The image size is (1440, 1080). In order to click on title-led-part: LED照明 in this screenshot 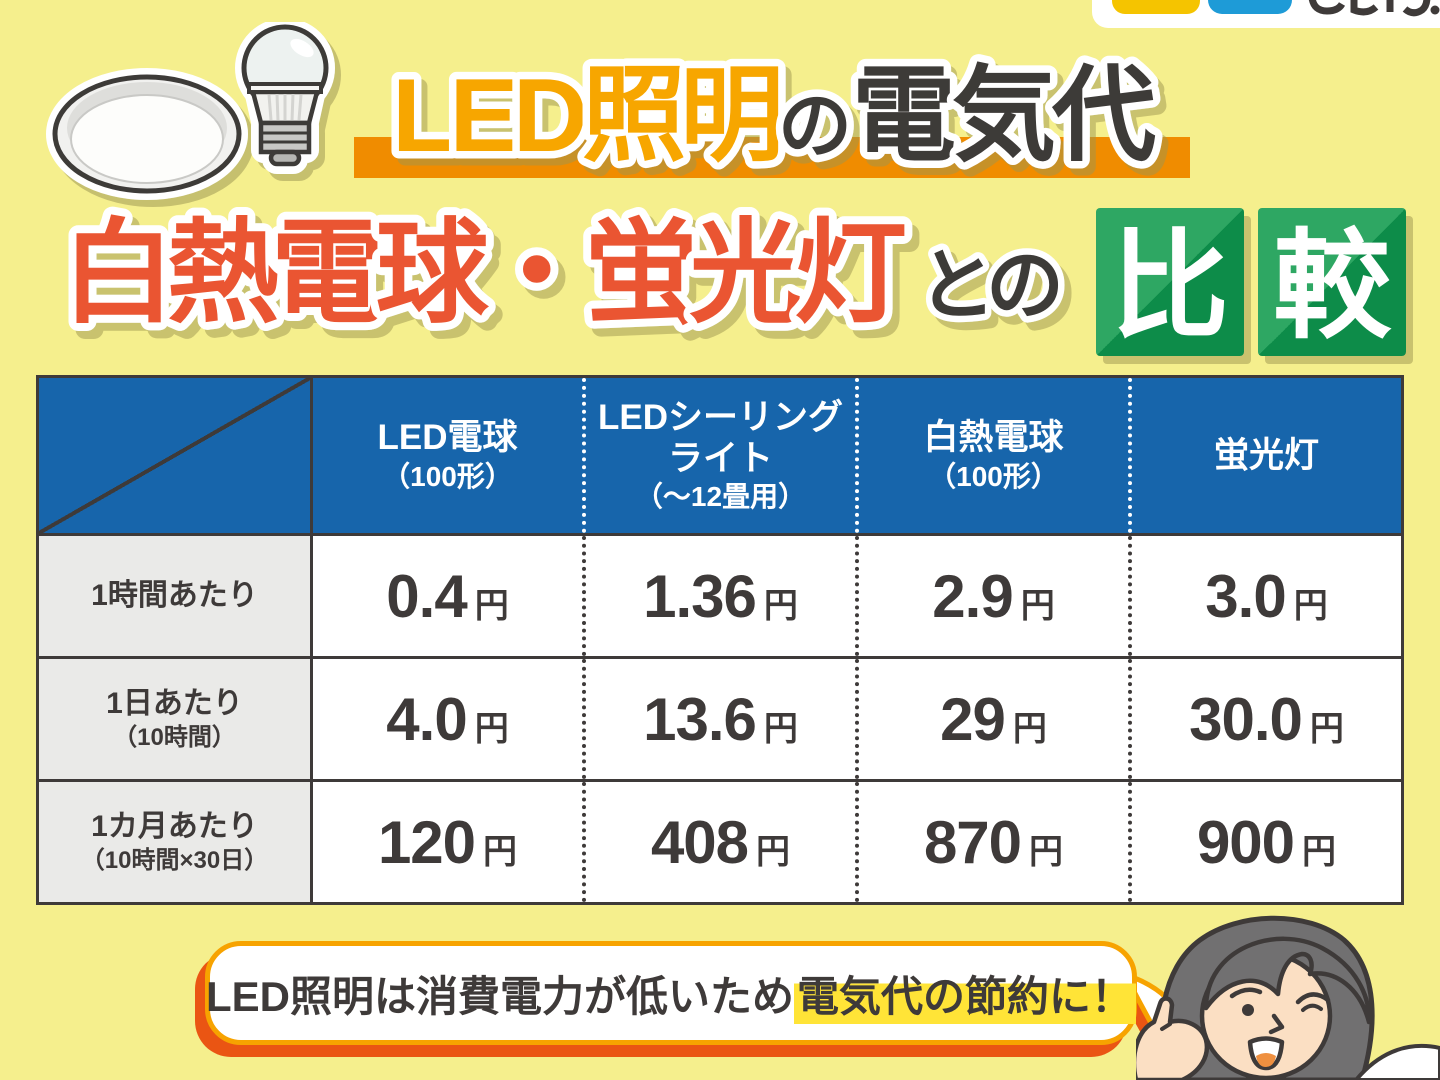, I will do `click(588, 116)`.